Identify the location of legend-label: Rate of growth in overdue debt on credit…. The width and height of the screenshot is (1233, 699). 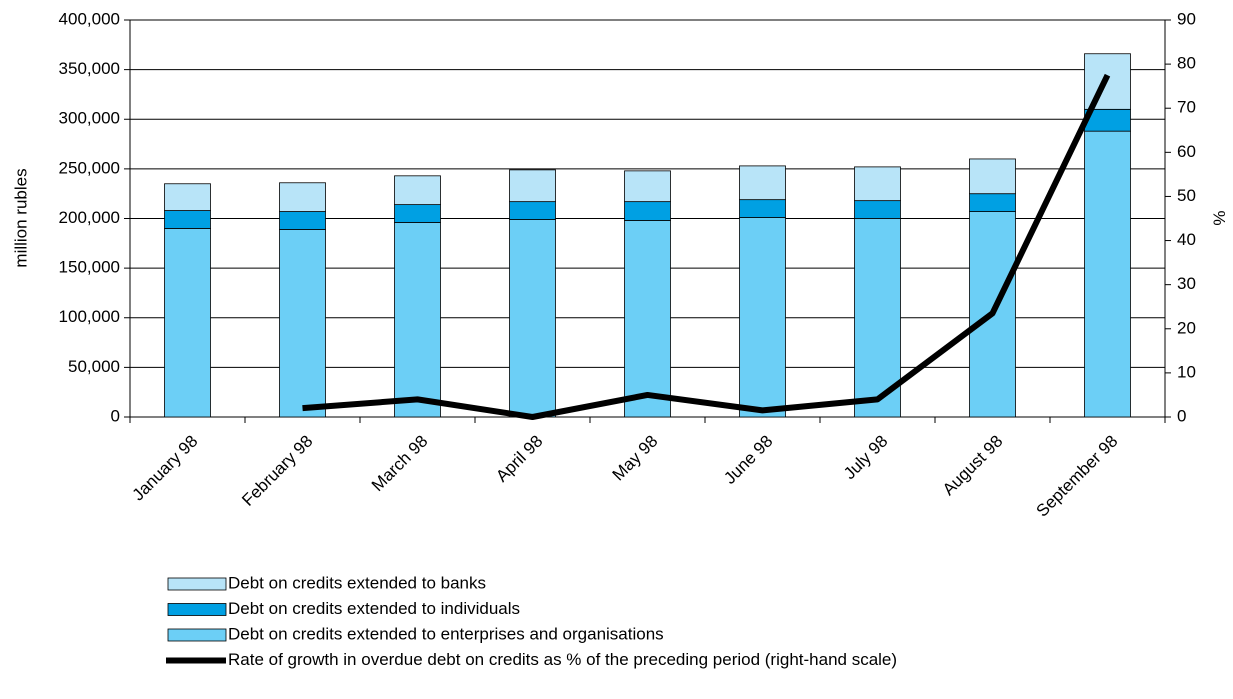
(562, 659).